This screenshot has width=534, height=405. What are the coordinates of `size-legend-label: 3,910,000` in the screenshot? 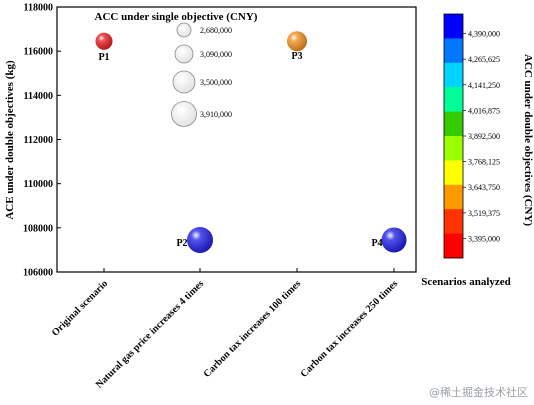 It's located at (216, 114).